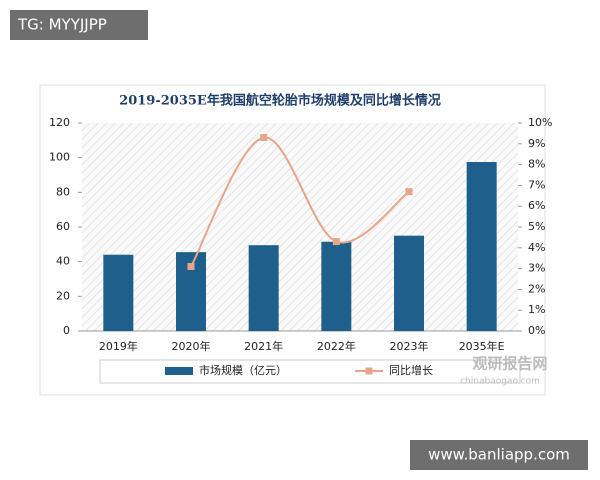 The image size is (600, 480). What do you see at coordinates (409, 346) in the screenshot?
I see `x-tick-label: 2023年` at bounding box center [409, 346].